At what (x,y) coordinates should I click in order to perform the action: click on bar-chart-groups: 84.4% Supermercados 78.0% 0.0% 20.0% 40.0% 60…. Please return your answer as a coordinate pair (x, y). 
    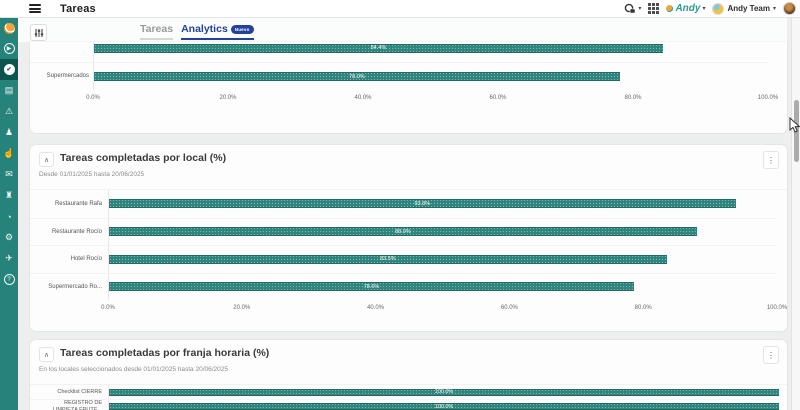
    Looking at the image, I should click on (408, 73).